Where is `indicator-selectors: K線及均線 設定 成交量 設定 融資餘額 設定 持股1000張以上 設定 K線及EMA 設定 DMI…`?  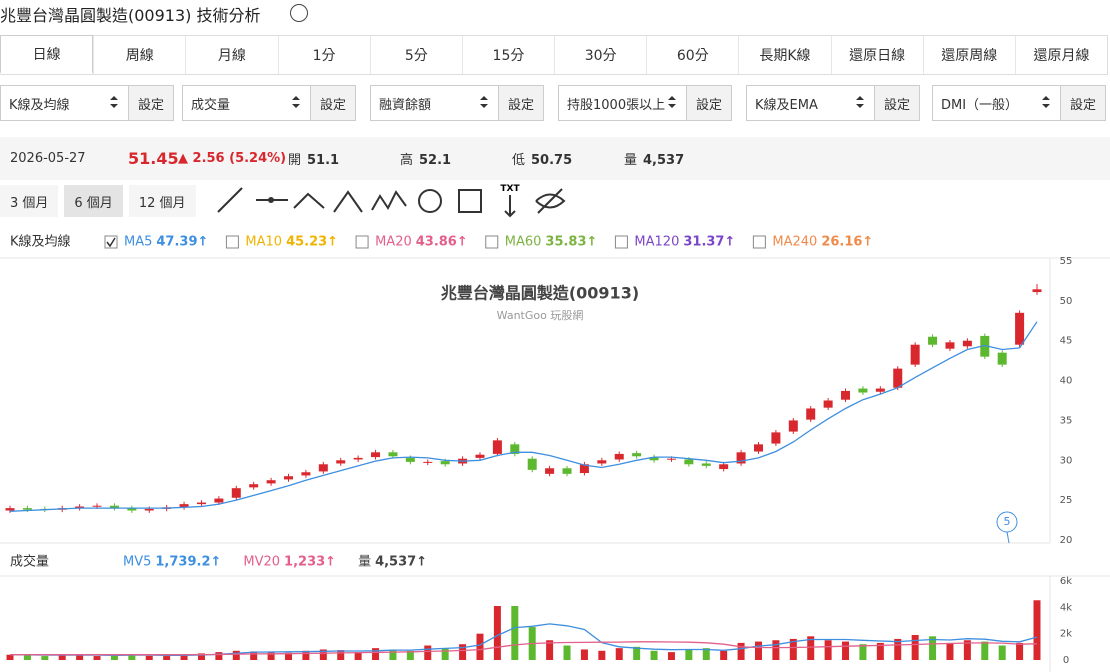
indicator-selectors: K線及均線 設定 成交量 設定 融資餘額 設定 持股1000張以上 設定 K線及EMA 設定 DMI… is located at coordinates (555, 103).